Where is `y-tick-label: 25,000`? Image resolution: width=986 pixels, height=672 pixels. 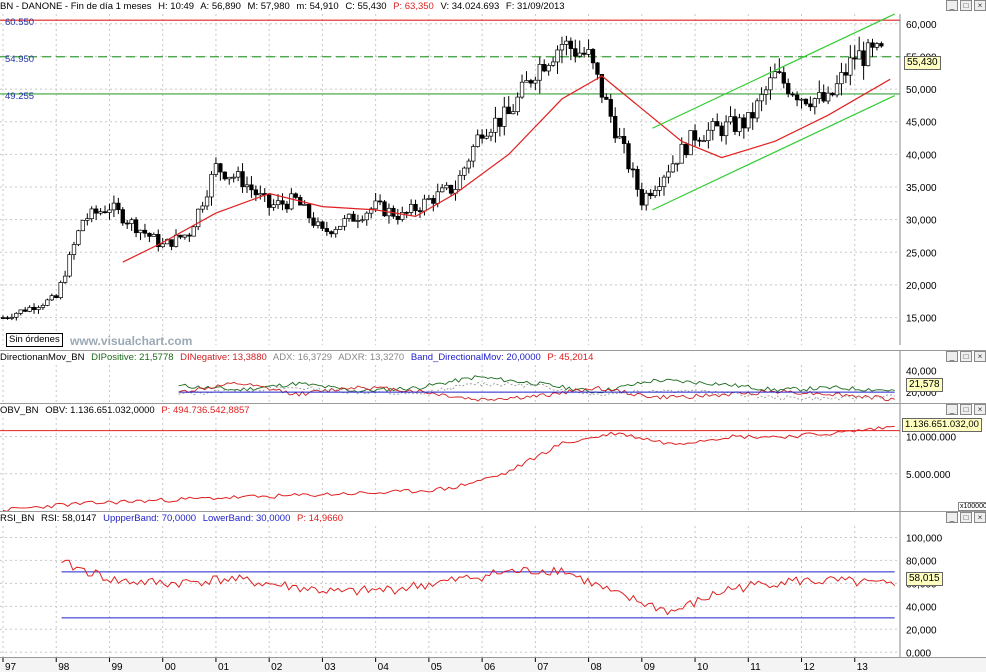 y-tick-label: 25,000 is located at coordinates (921, 253).